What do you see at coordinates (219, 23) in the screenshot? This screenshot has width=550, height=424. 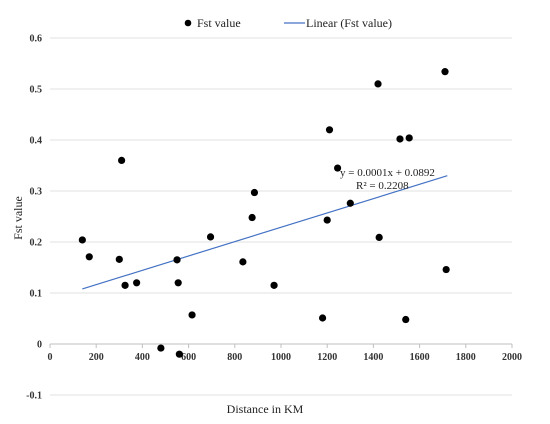 I see `legend-label-fst-value: Fst value` at bounding box center [219, 23].